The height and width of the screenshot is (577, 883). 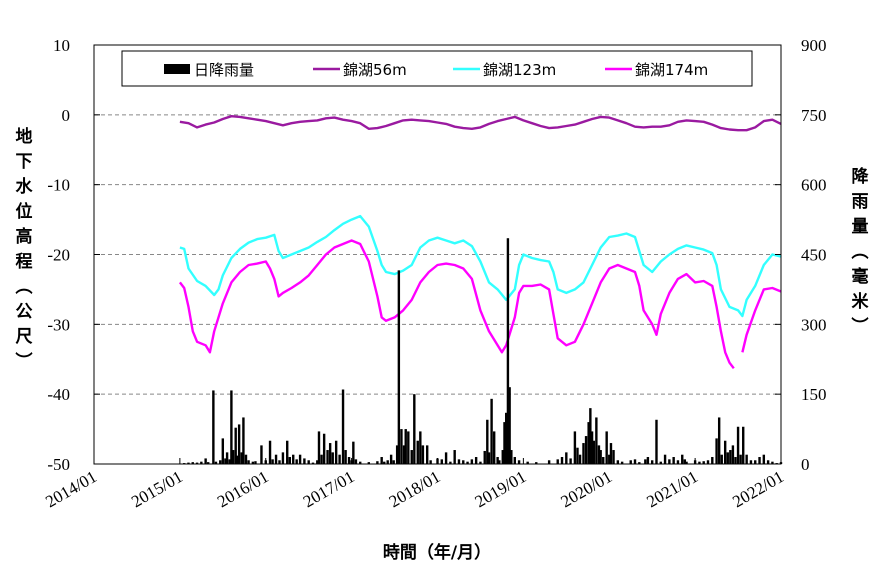 What do you see at coordinates (814, 185) in the screenshot?
I see `y-right-tick-label: 600` at bounding box center [814, 185].